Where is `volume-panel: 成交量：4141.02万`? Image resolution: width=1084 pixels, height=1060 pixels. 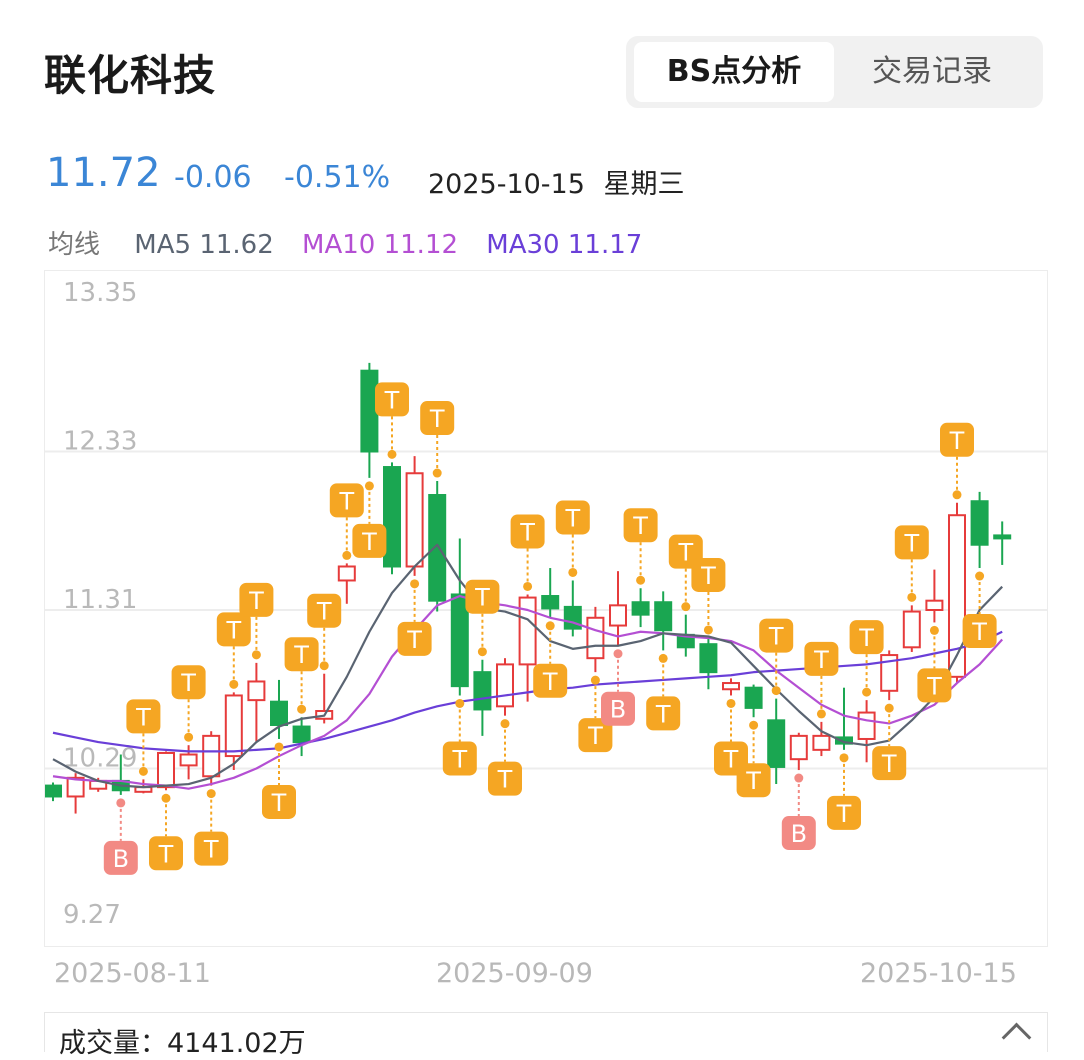
volume-panel: 成交量：4141.02万 is located at coordinates (546, 1035).